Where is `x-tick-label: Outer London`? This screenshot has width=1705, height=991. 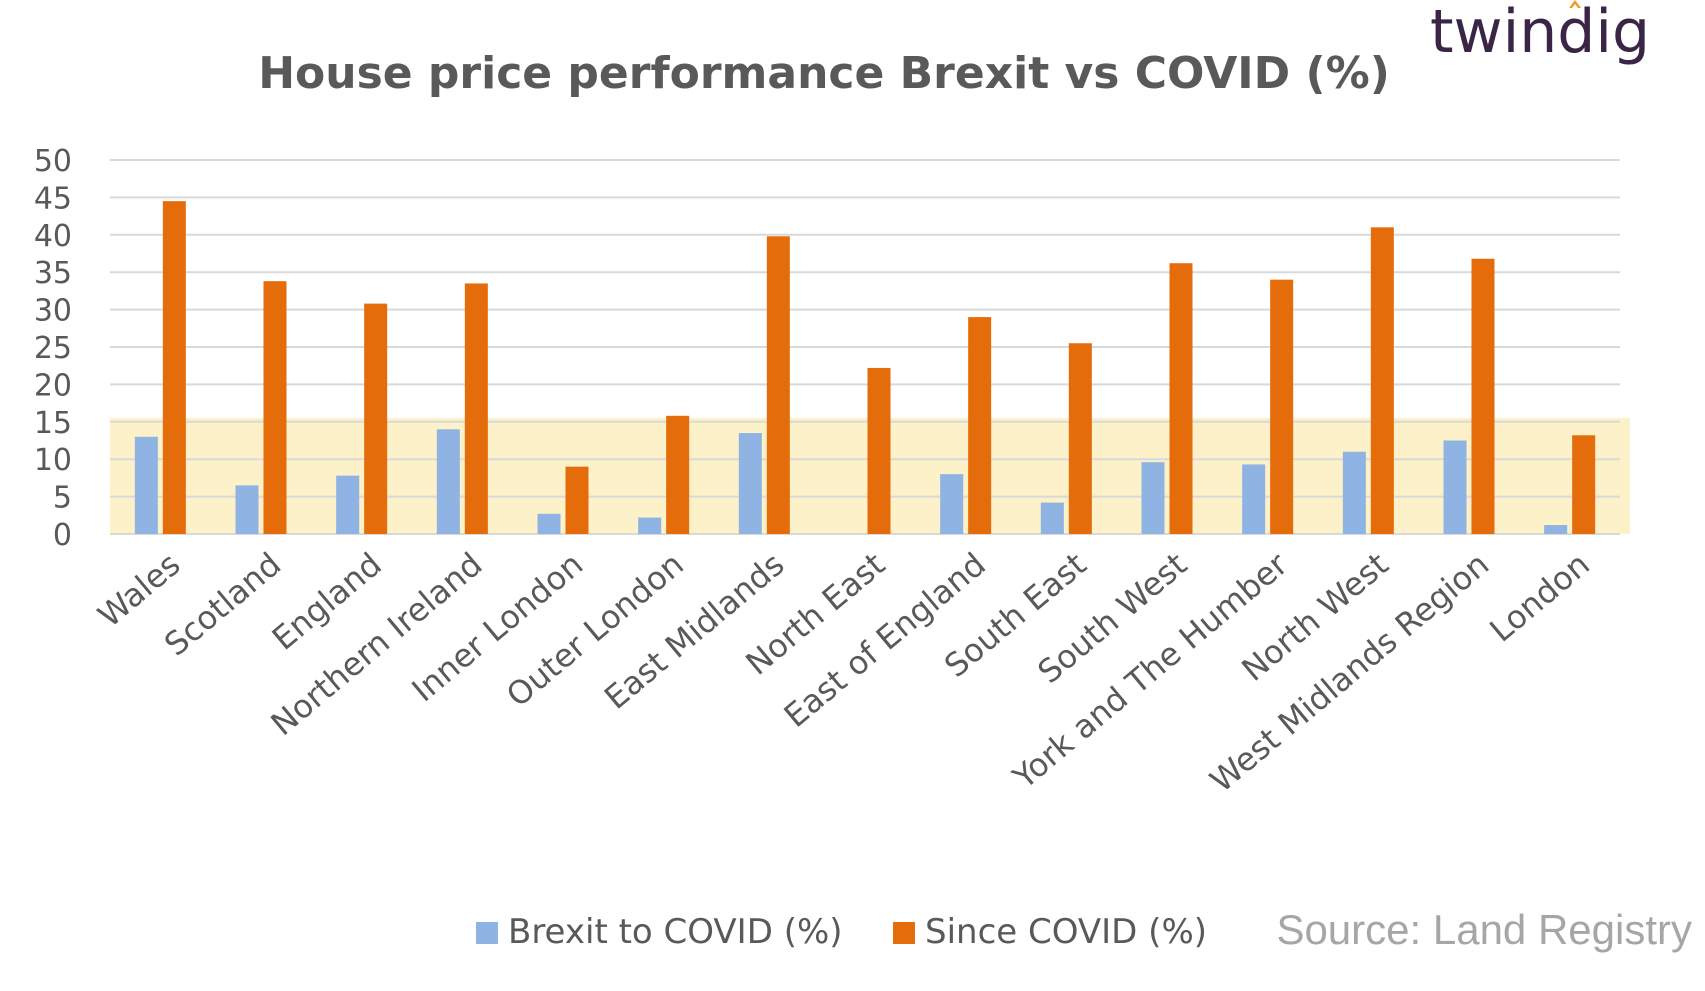 x-tick-label: Outer London is located at coordinates (595, 629).